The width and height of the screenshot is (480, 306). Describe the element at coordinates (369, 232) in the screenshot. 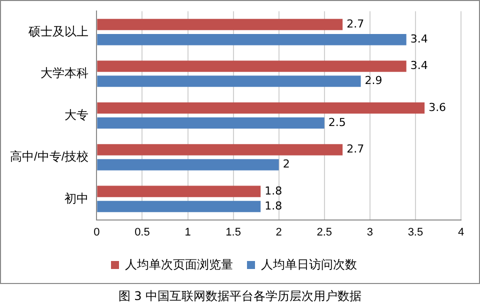

I see `x-tick-label: 3` at that location.